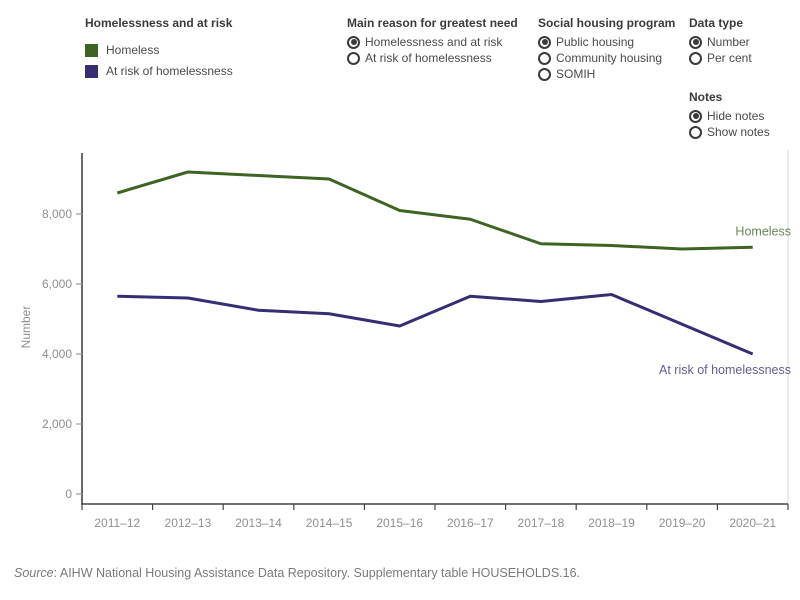 This screenshot has width=800, height=600. I want to click on legend-item-at-risk: At risk of homelessness, so click(159, 71).